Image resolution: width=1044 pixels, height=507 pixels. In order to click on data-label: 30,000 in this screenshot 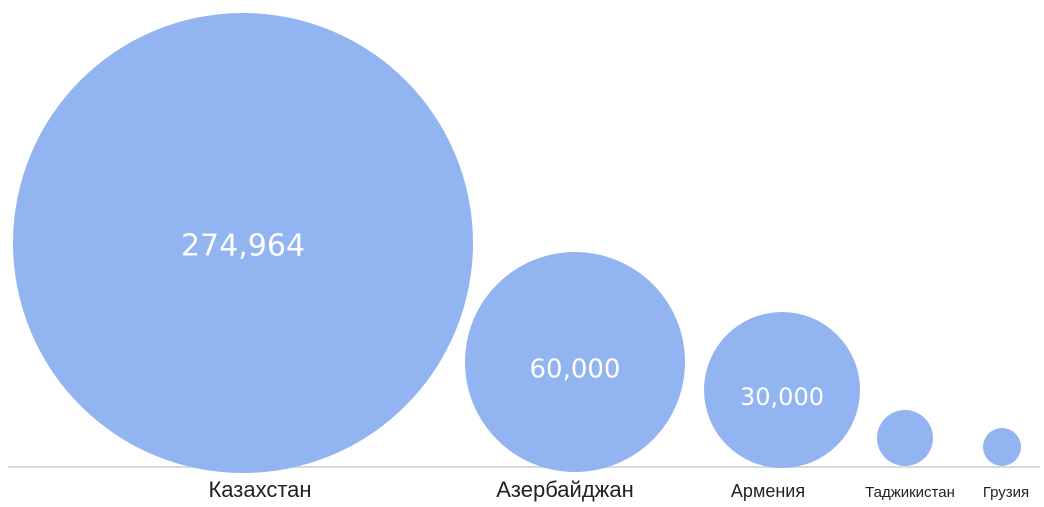, I will do `click(782, 397)`.